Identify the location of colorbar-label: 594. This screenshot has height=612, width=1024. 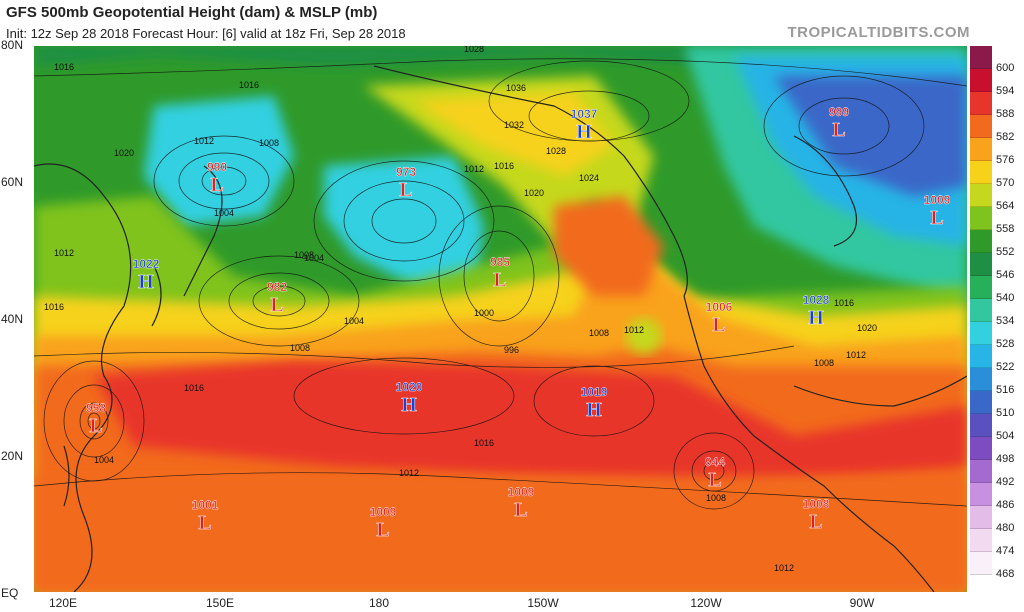
(1005, 91).